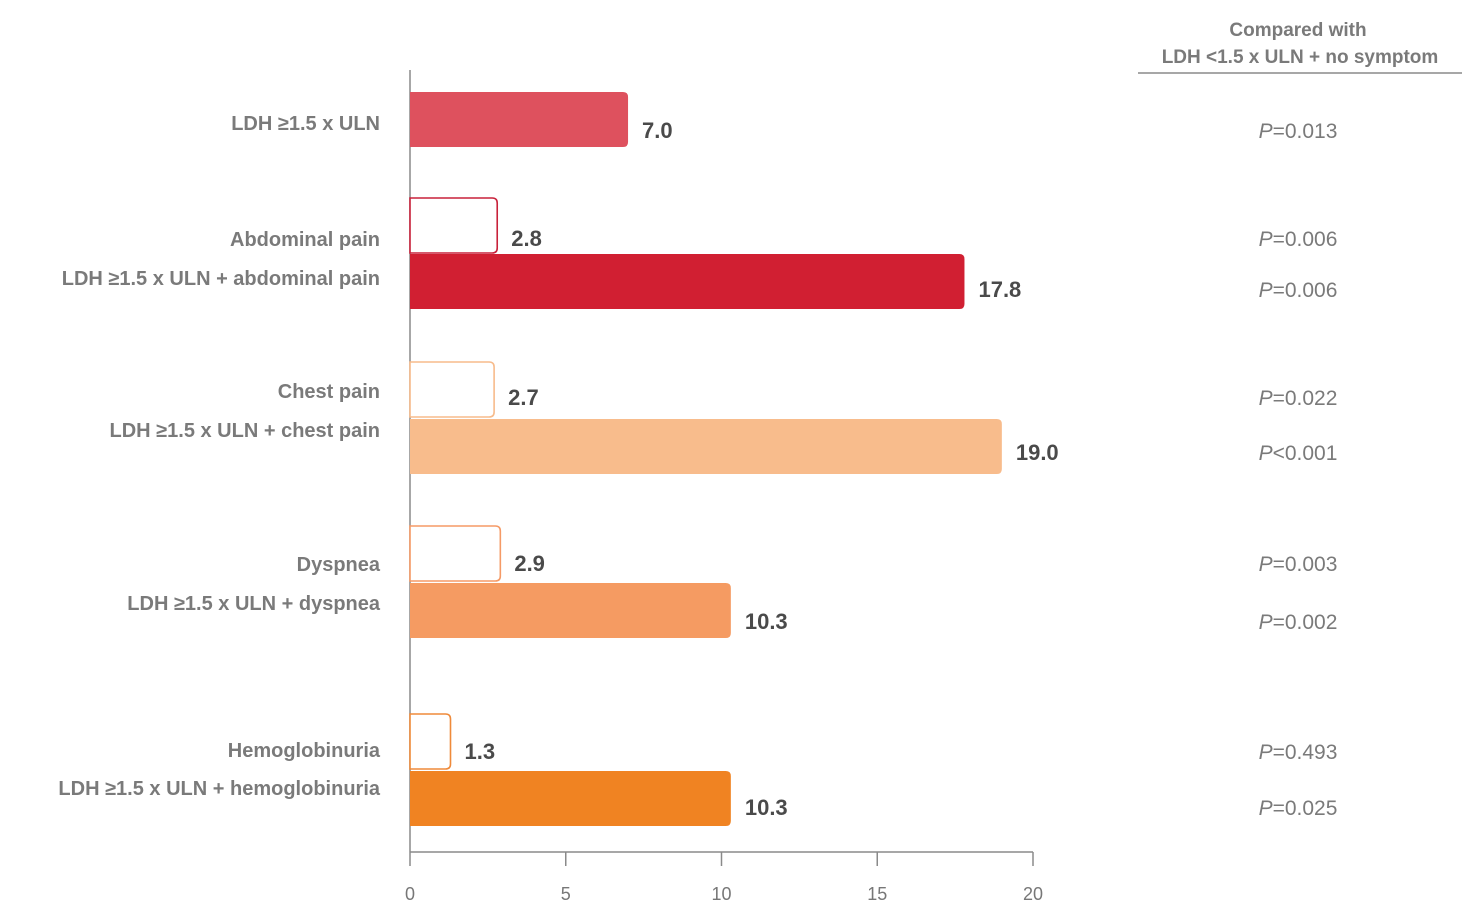  I want to click on p-value-label: P=0.003, so click(1298, 564).